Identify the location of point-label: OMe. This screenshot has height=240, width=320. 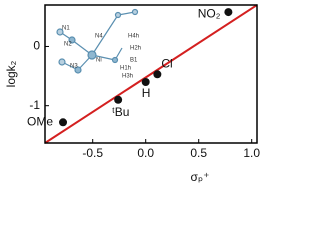
(40, 121).